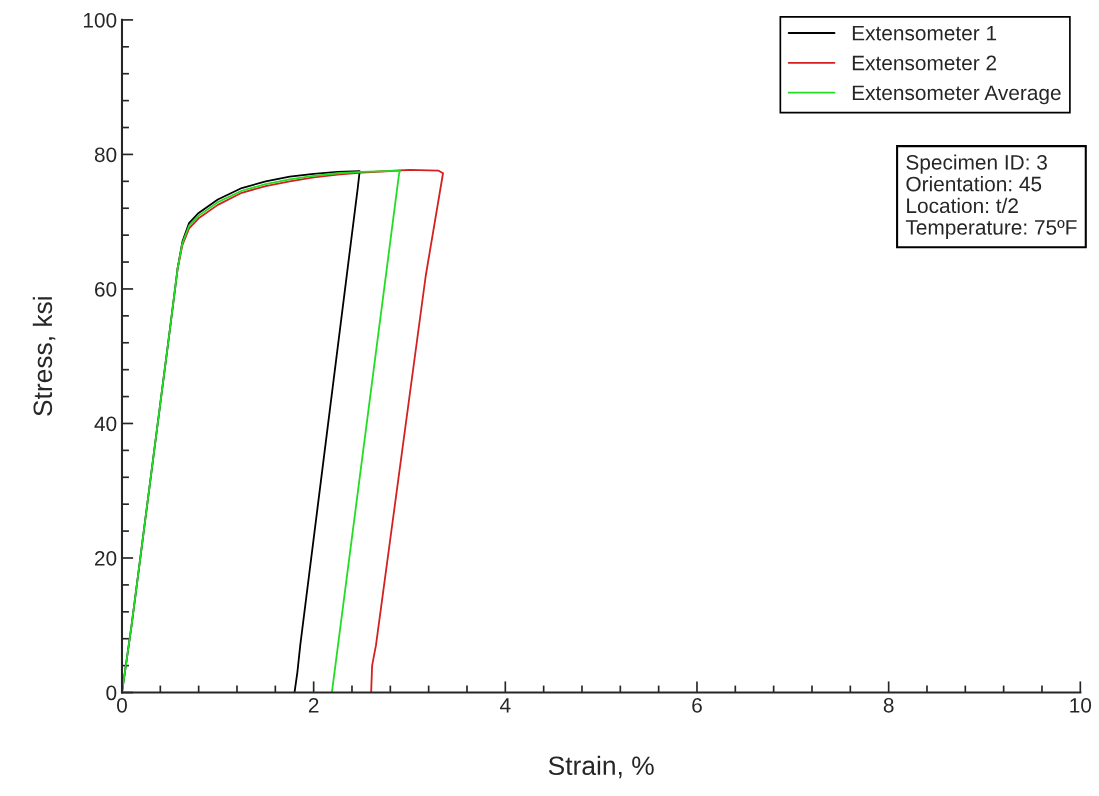 The height and width of the screenshot is (796, 1099). Describe the element at coordinates (924, 33) in the screenshot. I see `legend-label: Extensometer 1` at that location.